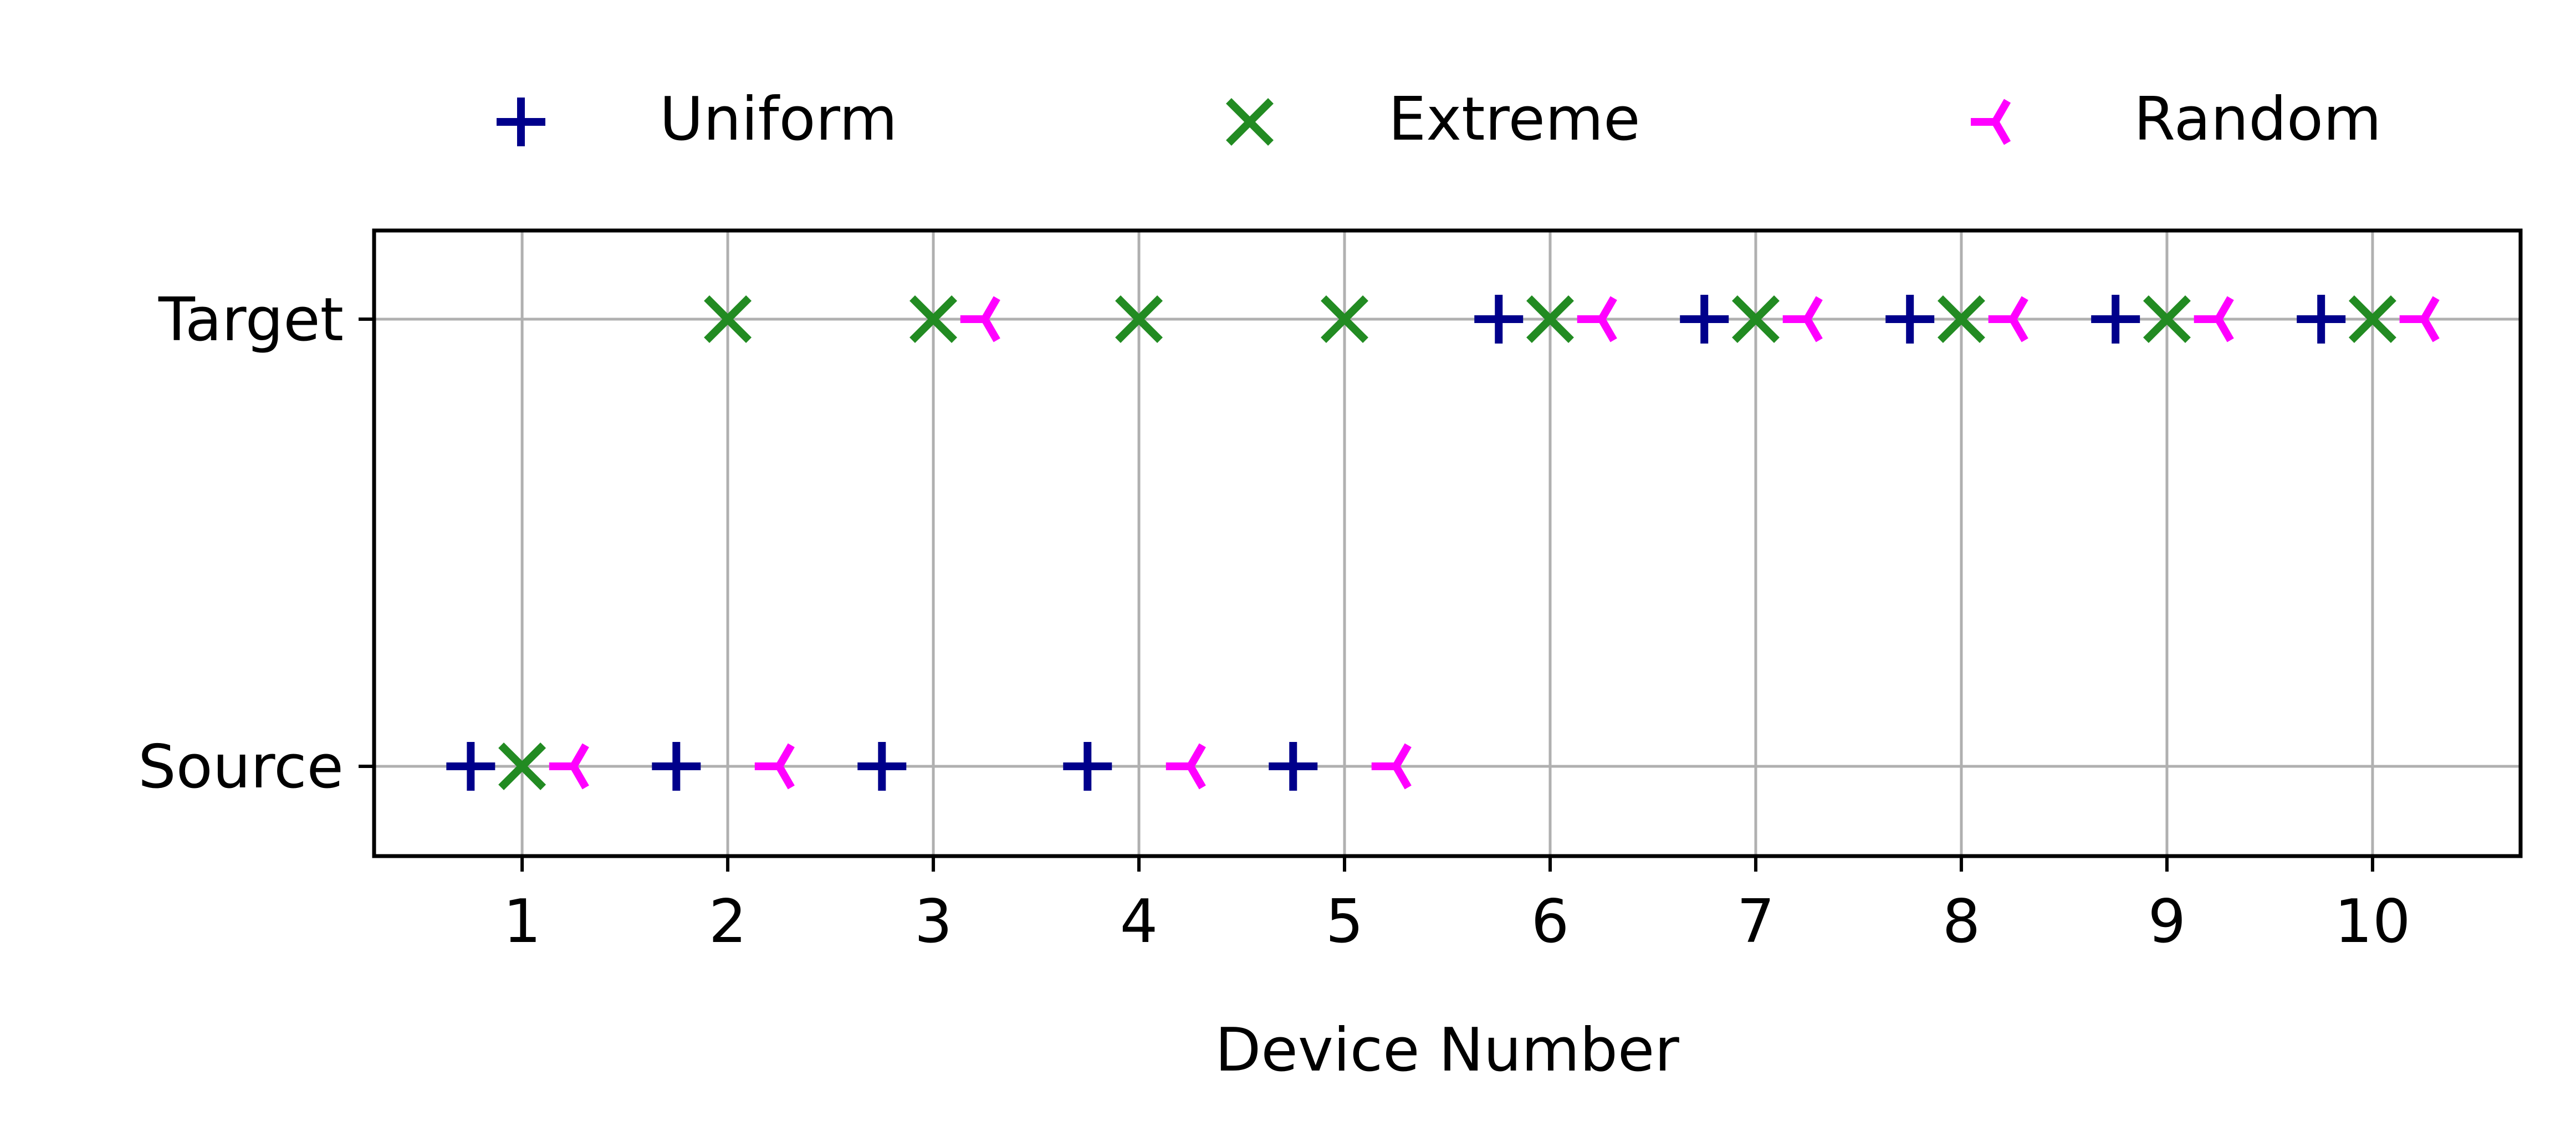  Describe the element at coordinates (241, 768) in the screenshot. I see `y-tick-label: Source` at that location.